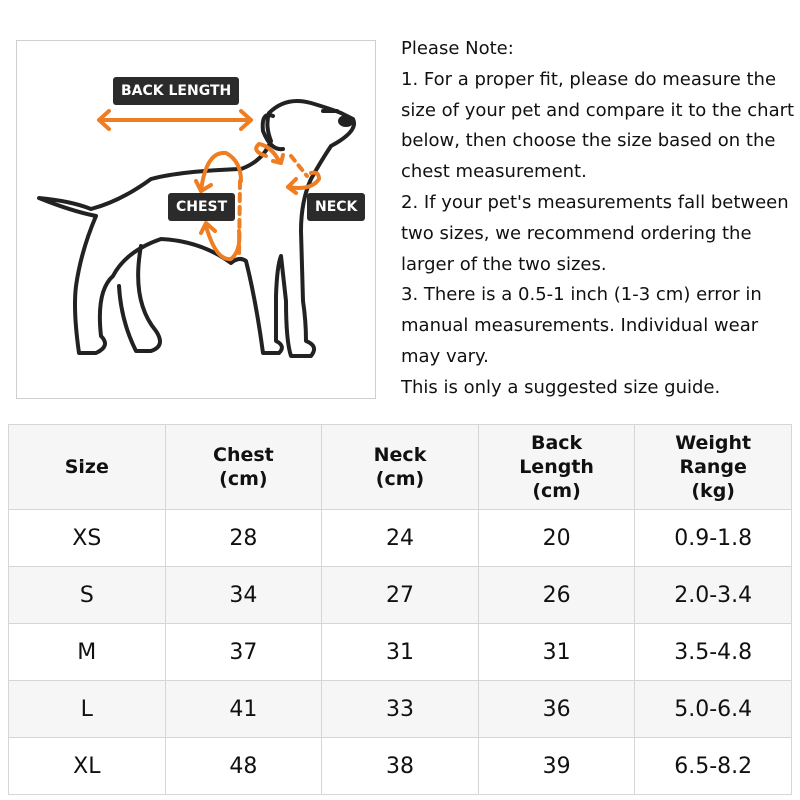 The width and height of the screenshot is (800, 800). Describe the element at coordinates (243, 455) in the screenshot. I see `header-text: Chest` at that location.